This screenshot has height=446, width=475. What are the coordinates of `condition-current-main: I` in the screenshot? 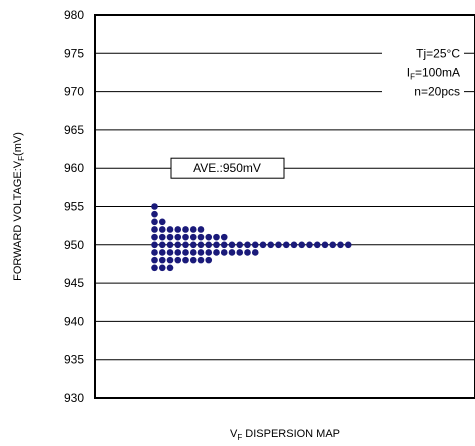 It's located at (408, 72).